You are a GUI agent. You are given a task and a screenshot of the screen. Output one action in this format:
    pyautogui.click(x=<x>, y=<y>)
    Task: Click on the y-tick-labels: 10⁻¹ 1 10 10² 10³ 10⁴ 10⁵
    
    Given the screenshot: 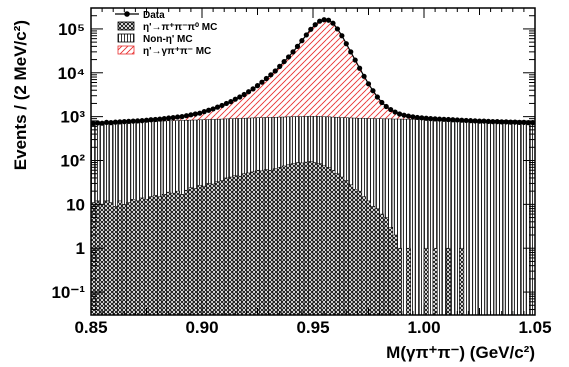 What is the action you would take?
    pyautogui.click(x=68, y=161)
    